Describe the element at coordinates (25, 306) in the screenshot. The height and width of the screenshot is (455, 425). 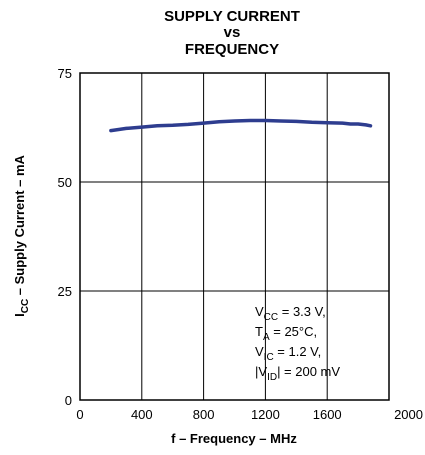
I see `y-axis-title-sub: CC` at that location.